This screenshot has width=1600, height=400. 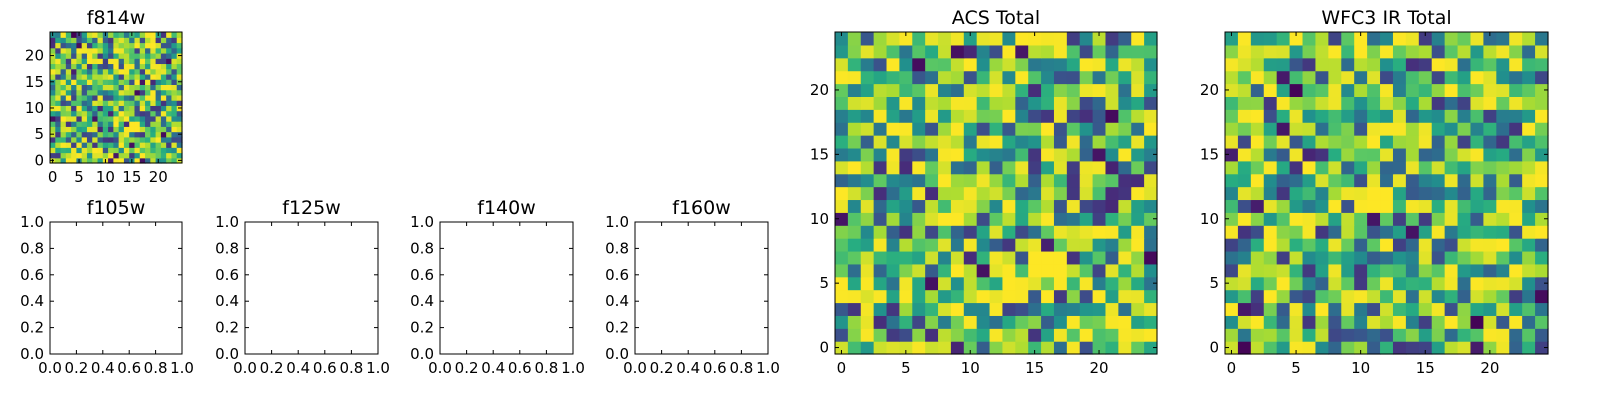 What do you see at coordinates (32, 354) in the screenshot?
I see `y-tick-label: 0.0` at bounding box center [32, 354].